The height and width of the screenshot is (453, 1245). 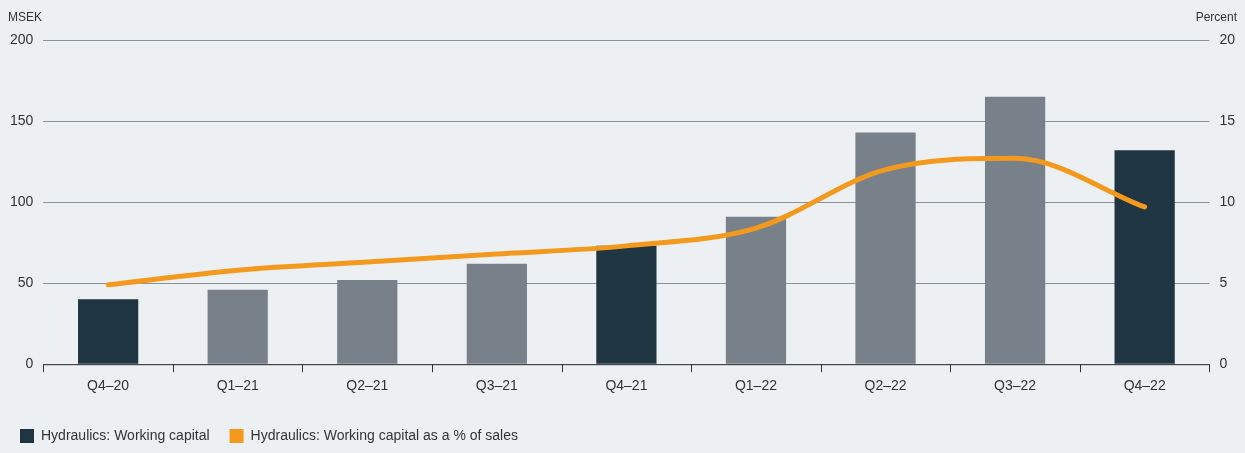 I want to click on x-tick-label: Q1–22, so click(x=756, y=385).